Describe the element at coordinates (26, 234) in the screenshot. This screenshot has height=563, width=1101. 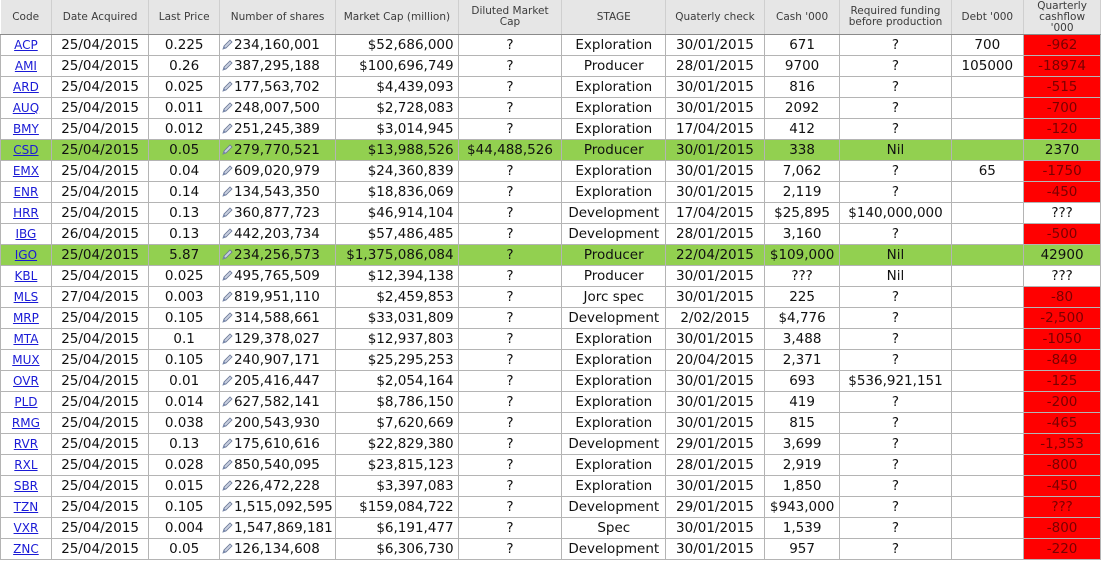
I see `code-link: IBG` at that location.